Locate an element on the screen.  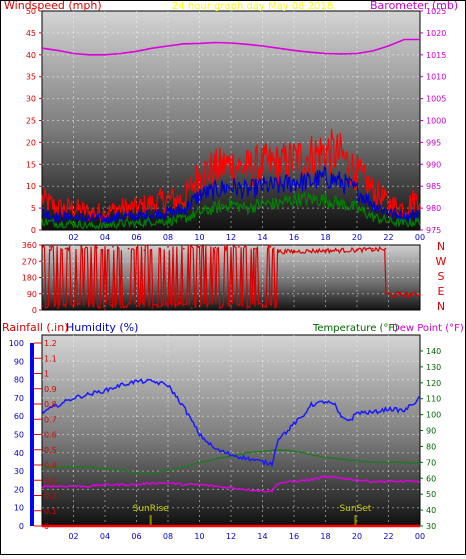
humidity-tick-label: 70 is located at coordinates (19, 398).